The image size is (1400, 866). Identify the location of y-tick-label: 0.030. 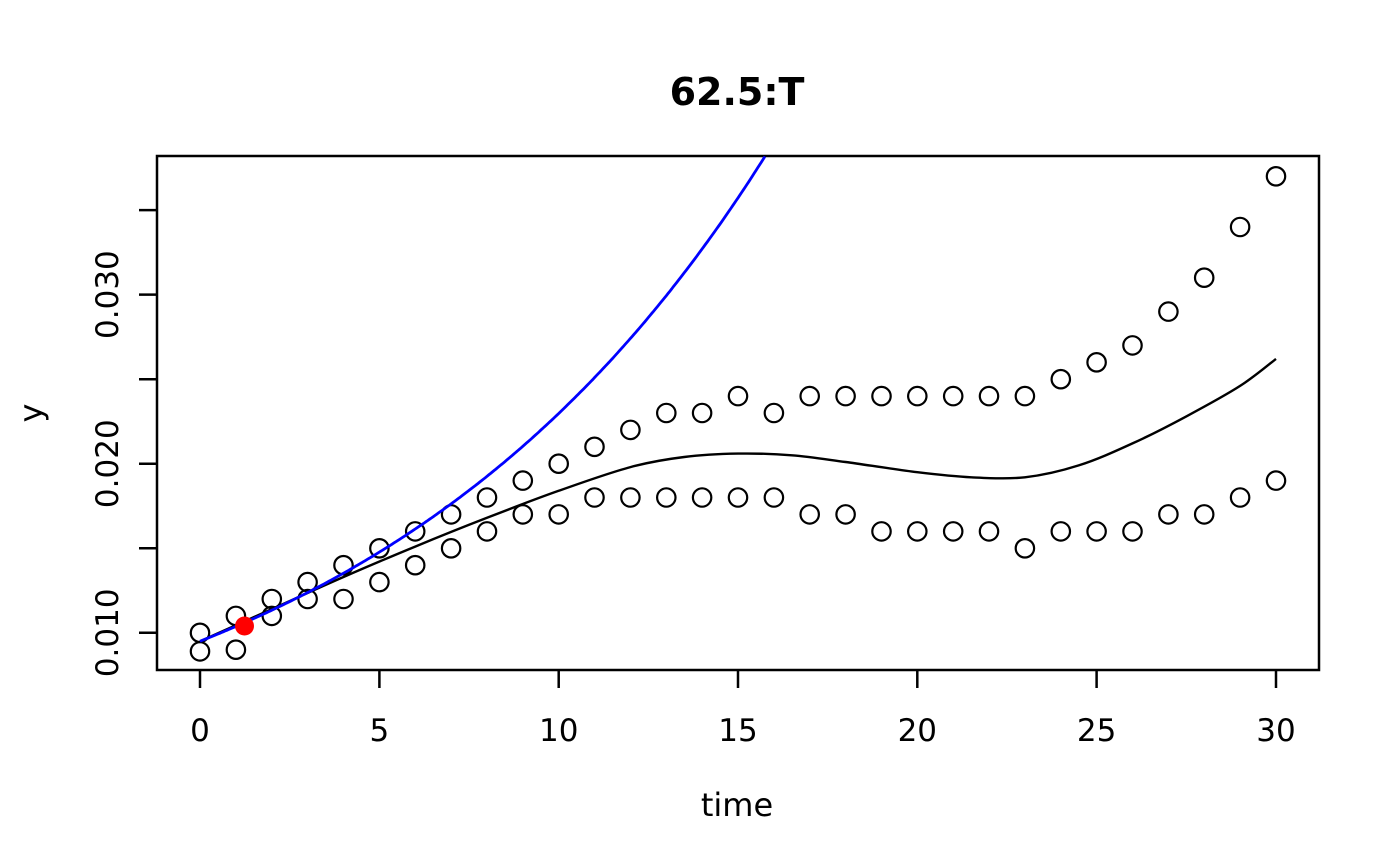
(108, 294).